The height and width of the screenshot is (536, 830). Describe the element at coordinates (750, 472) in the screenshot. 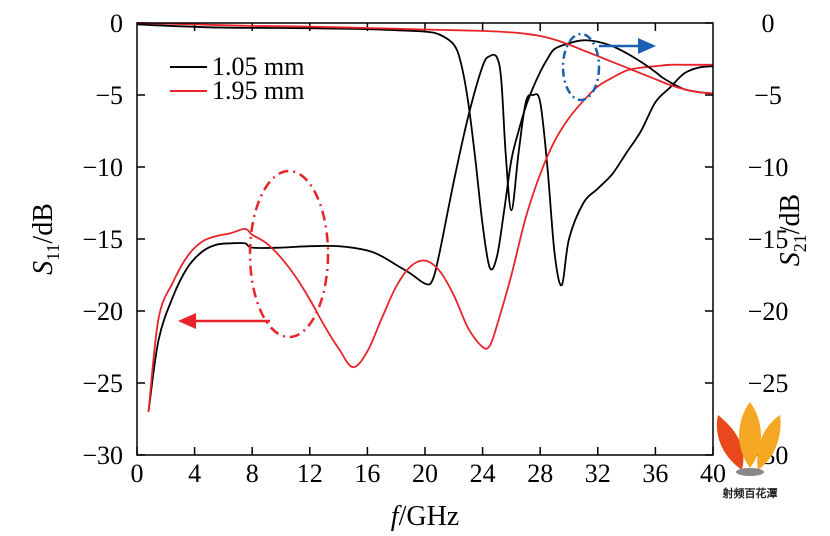

I see `watermark-pebble` at that location.